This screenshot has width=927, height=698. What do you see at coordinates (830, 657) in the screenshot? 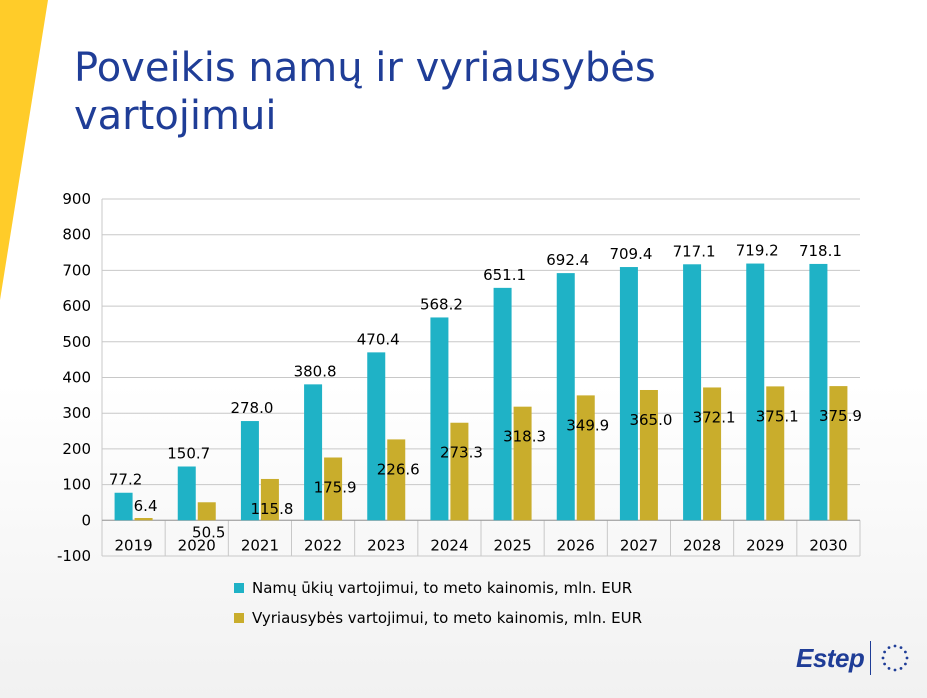
I see `logo-text: Estep` at bounding box center [830, 657].